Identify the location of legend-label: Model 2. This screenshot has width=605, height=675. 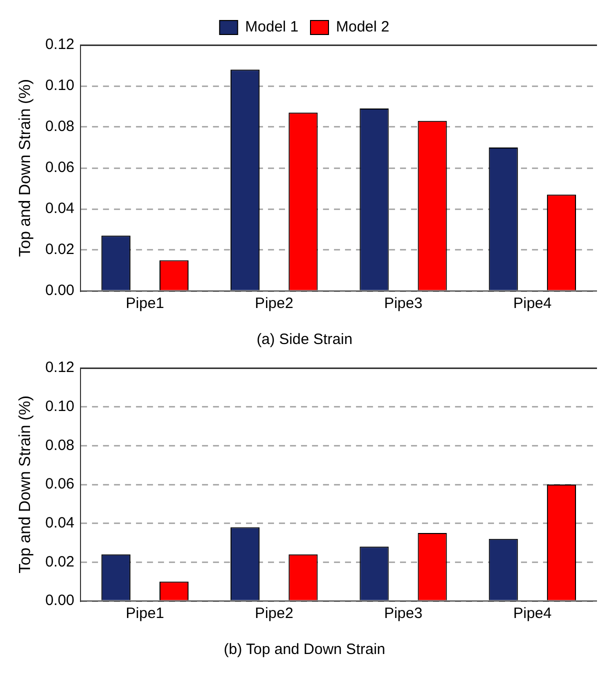
(363, 27).